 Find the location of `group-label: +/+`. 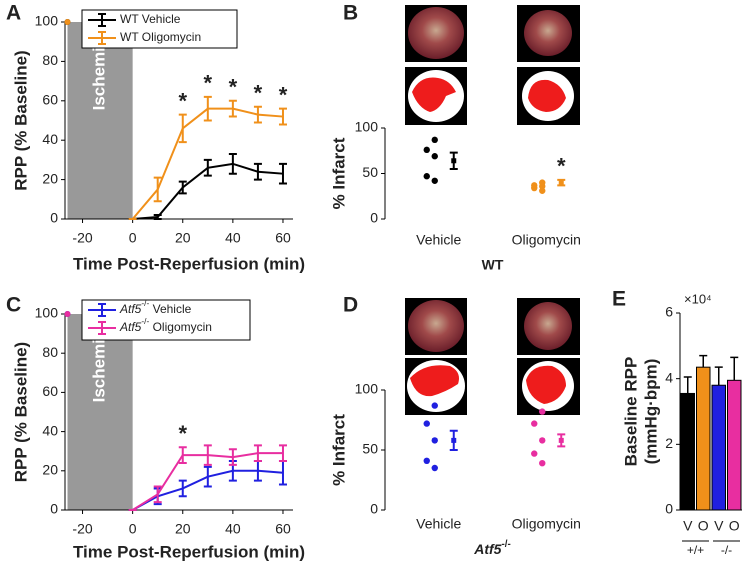

group-label: +/+ is located at coordinates (695, 550).